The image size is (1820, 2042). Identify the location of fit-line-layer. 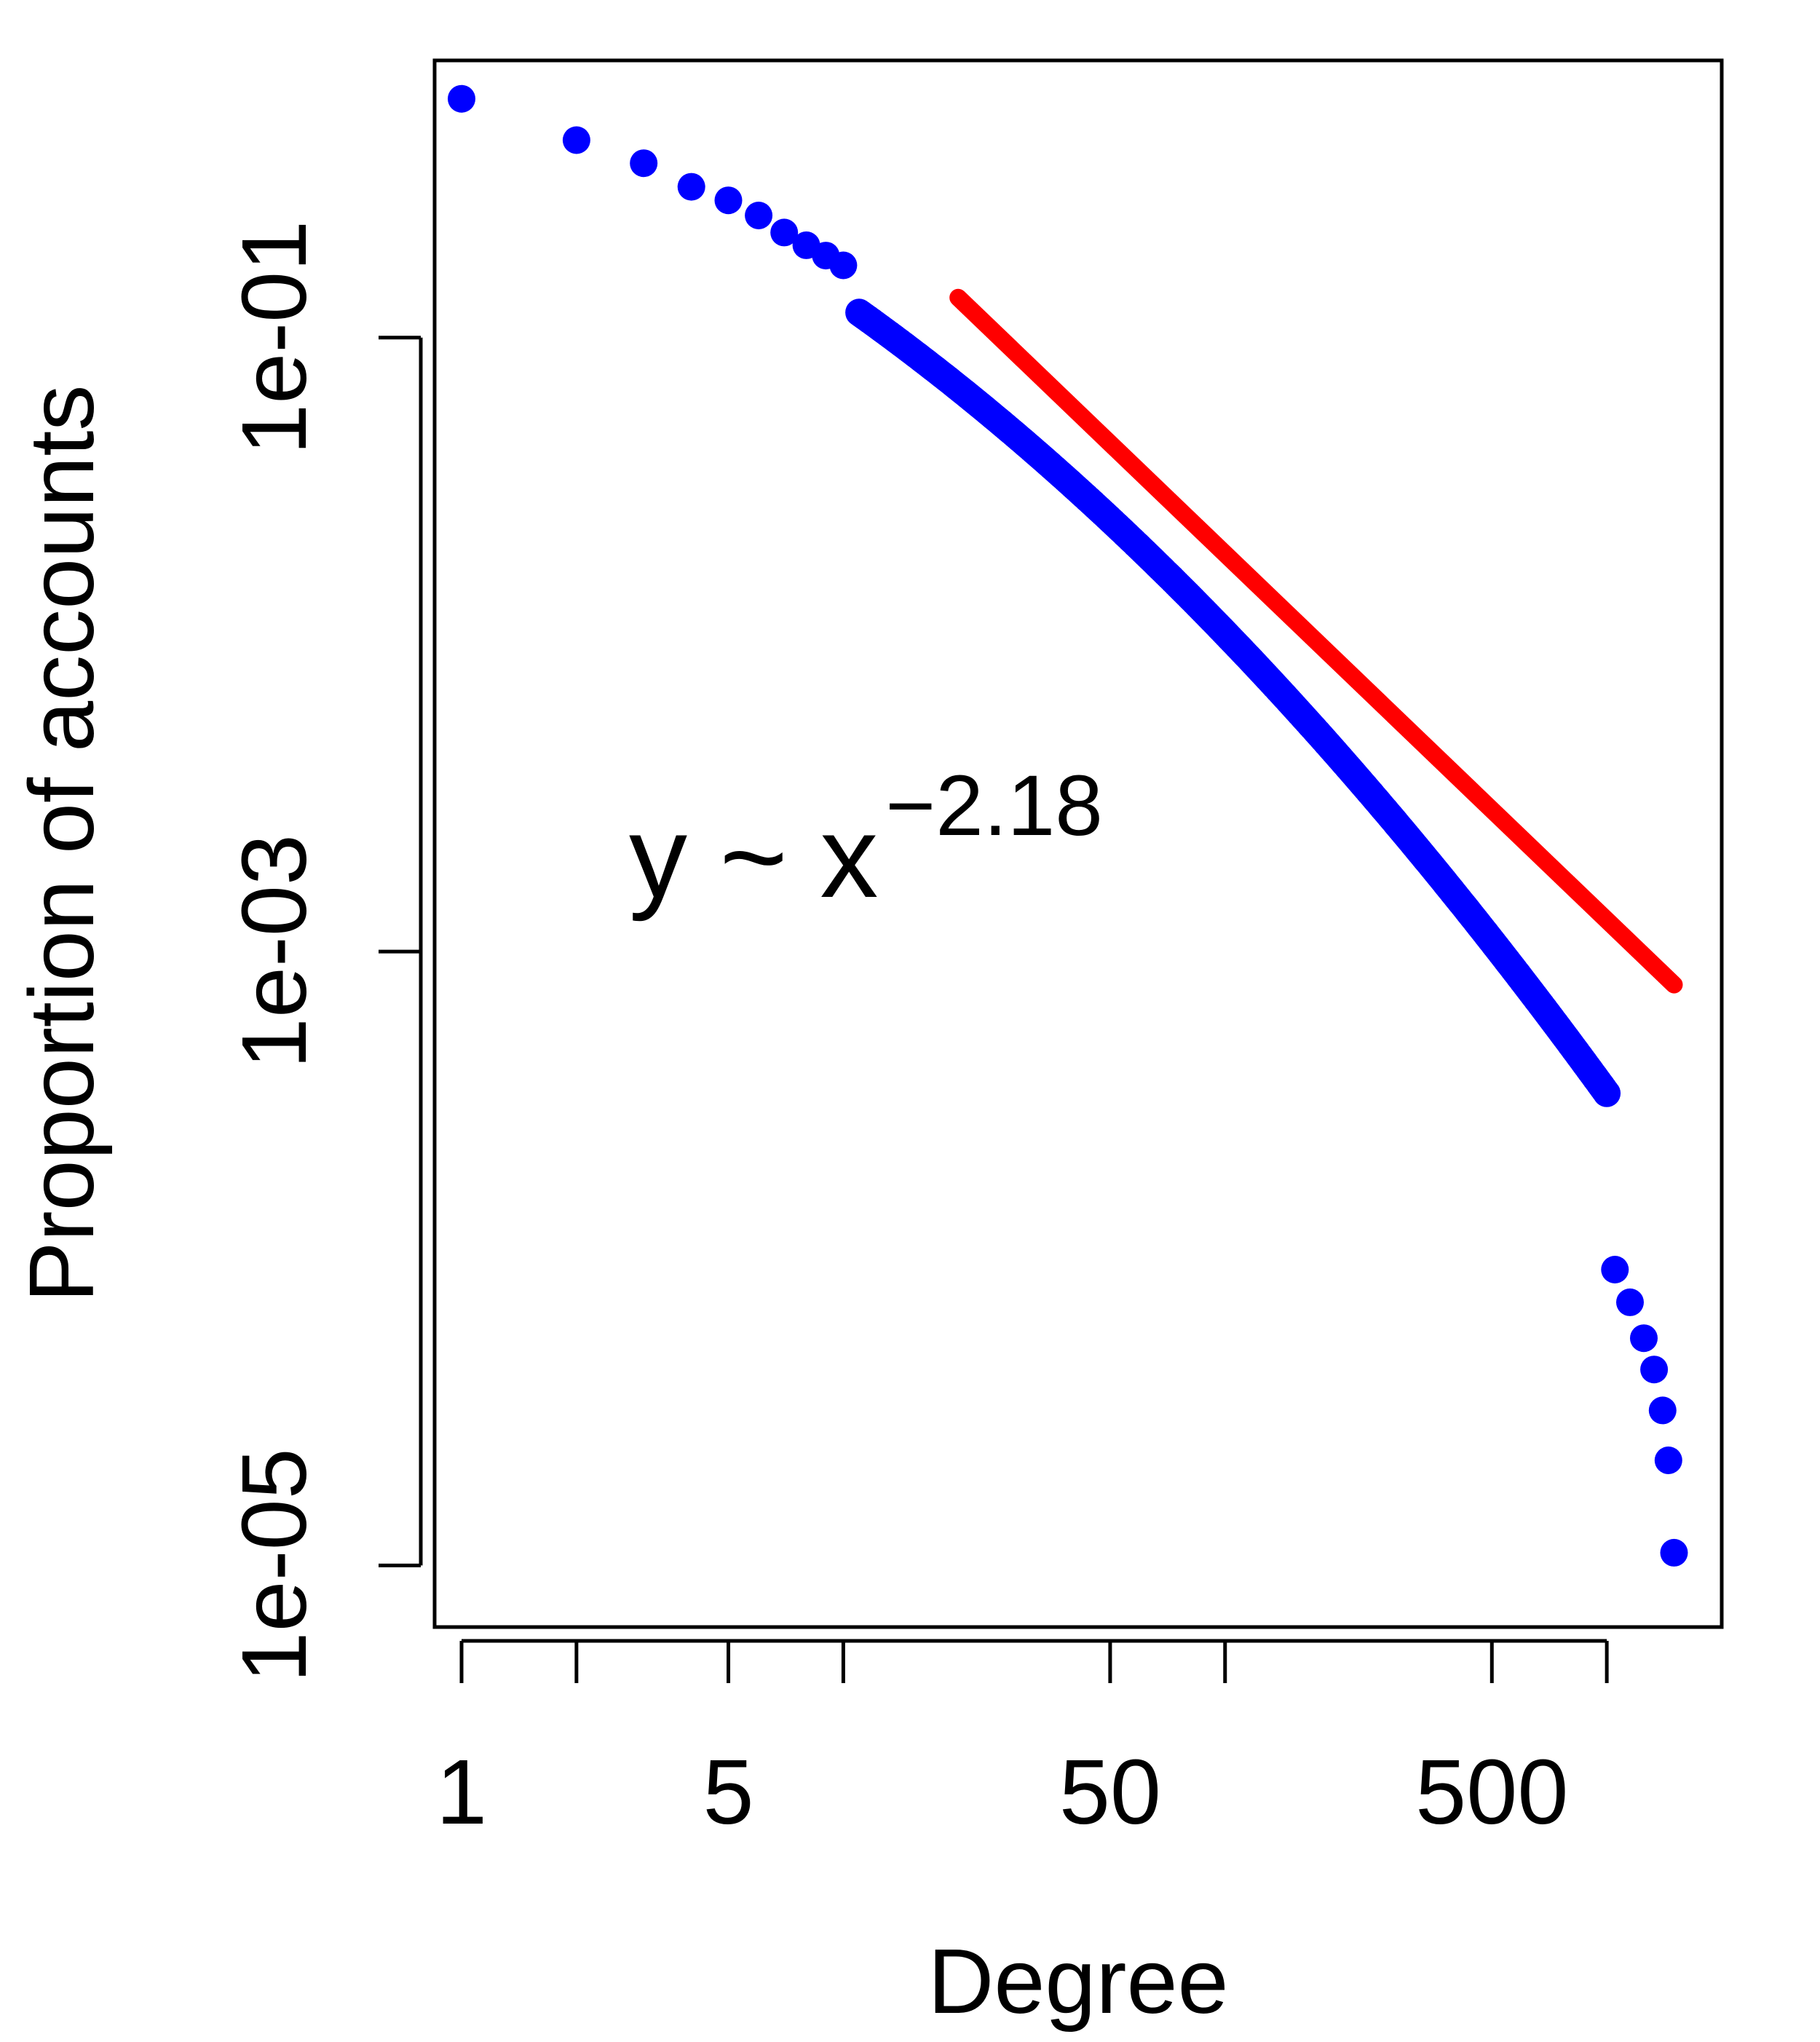
(1316, 641).